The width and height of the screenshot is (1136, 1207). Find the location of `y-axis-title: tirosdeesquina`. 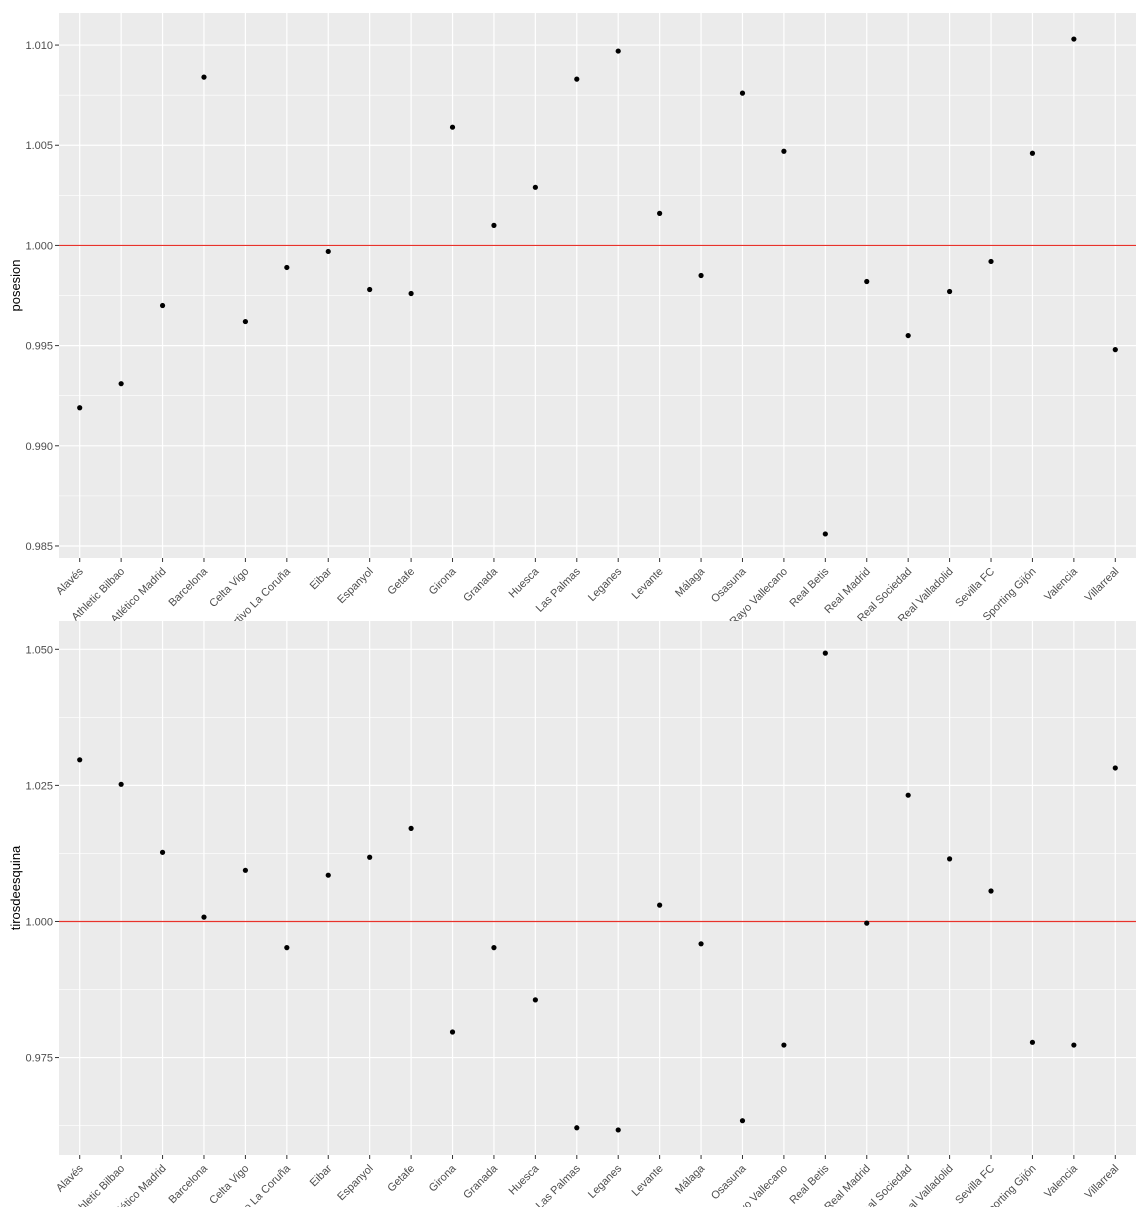

y-axis-title: tirosdeesquina is located at coordinates (15, 887).